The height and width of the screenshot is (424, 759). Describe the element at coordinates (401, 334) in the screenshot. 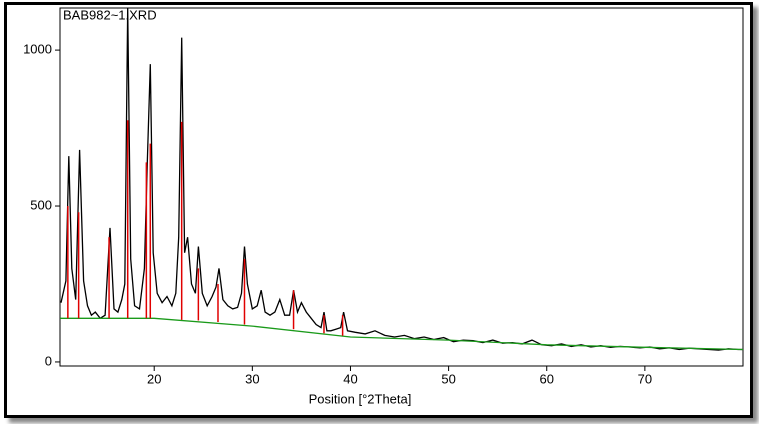

I see `line` at that location.